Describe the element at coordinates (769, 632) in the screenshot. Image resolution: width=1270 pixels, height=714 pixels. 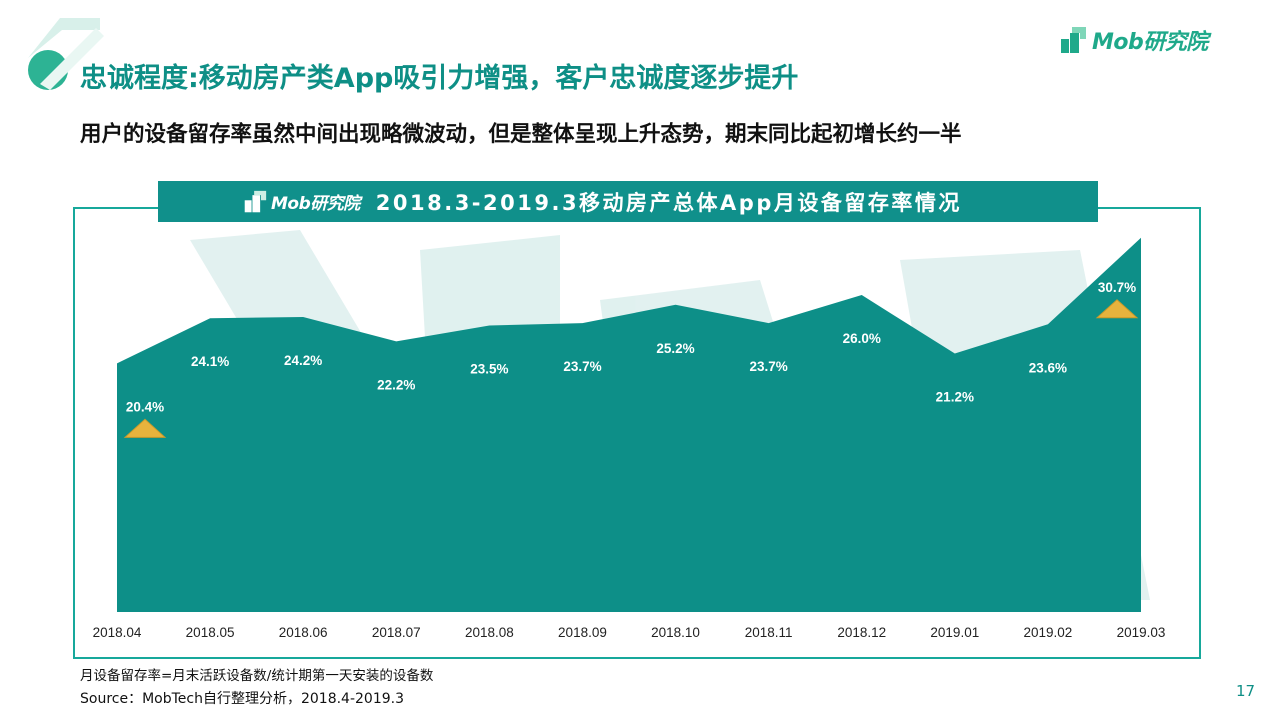
I see `x-tick-label: 2018.11` at that location.